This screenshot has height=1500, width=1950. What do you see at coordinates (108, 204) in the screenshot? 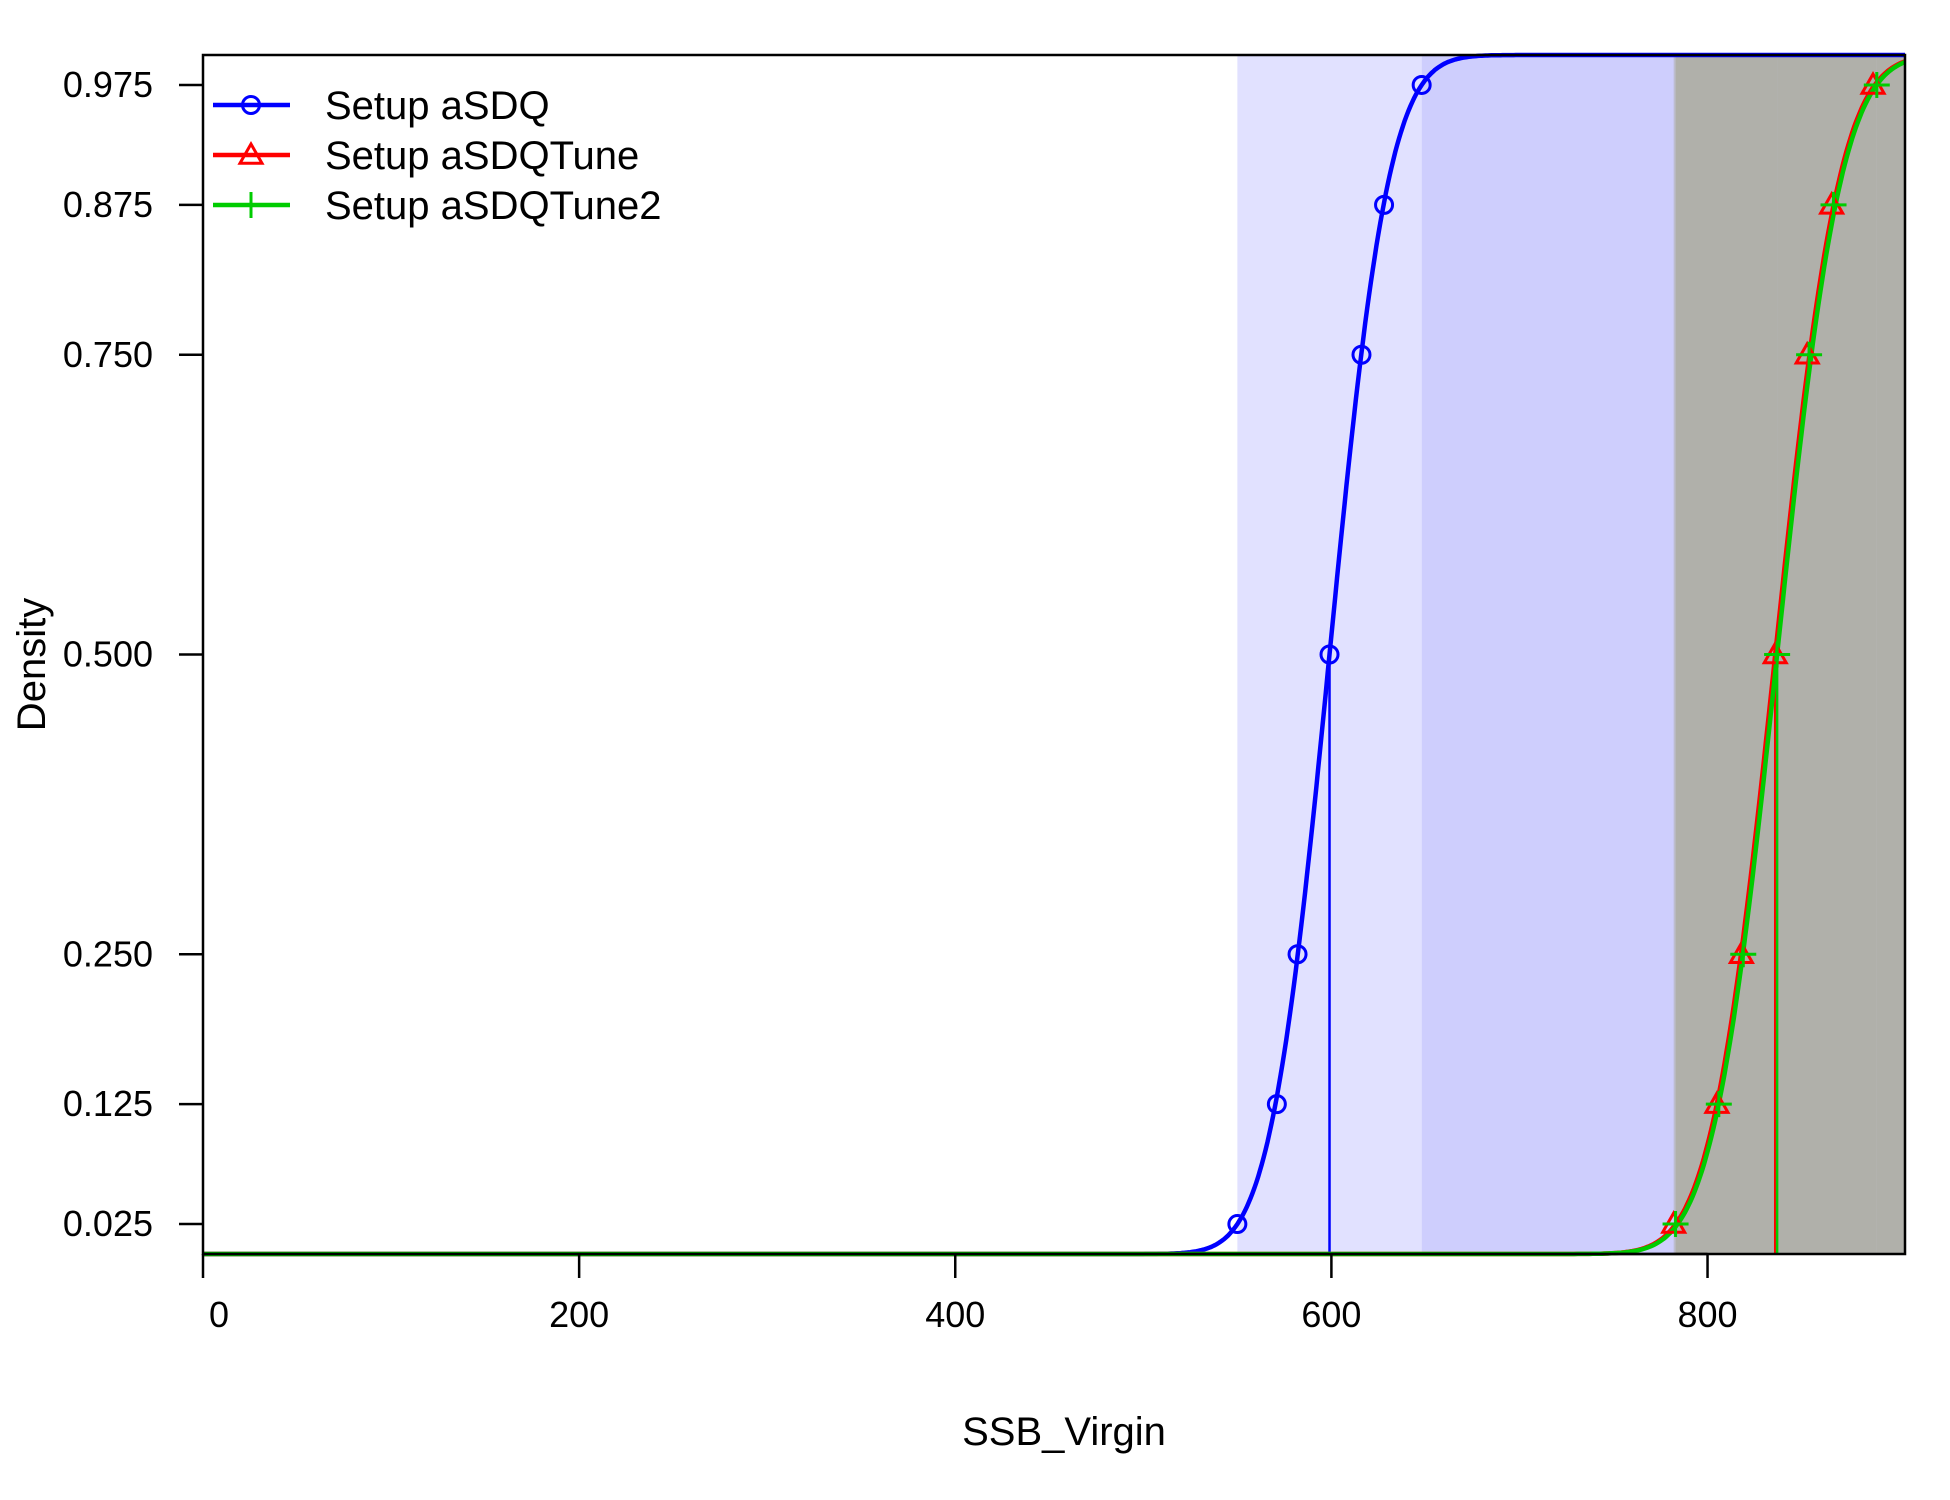
I see `y-tick-label-5: 0.875` at bounding box center [108, 204].